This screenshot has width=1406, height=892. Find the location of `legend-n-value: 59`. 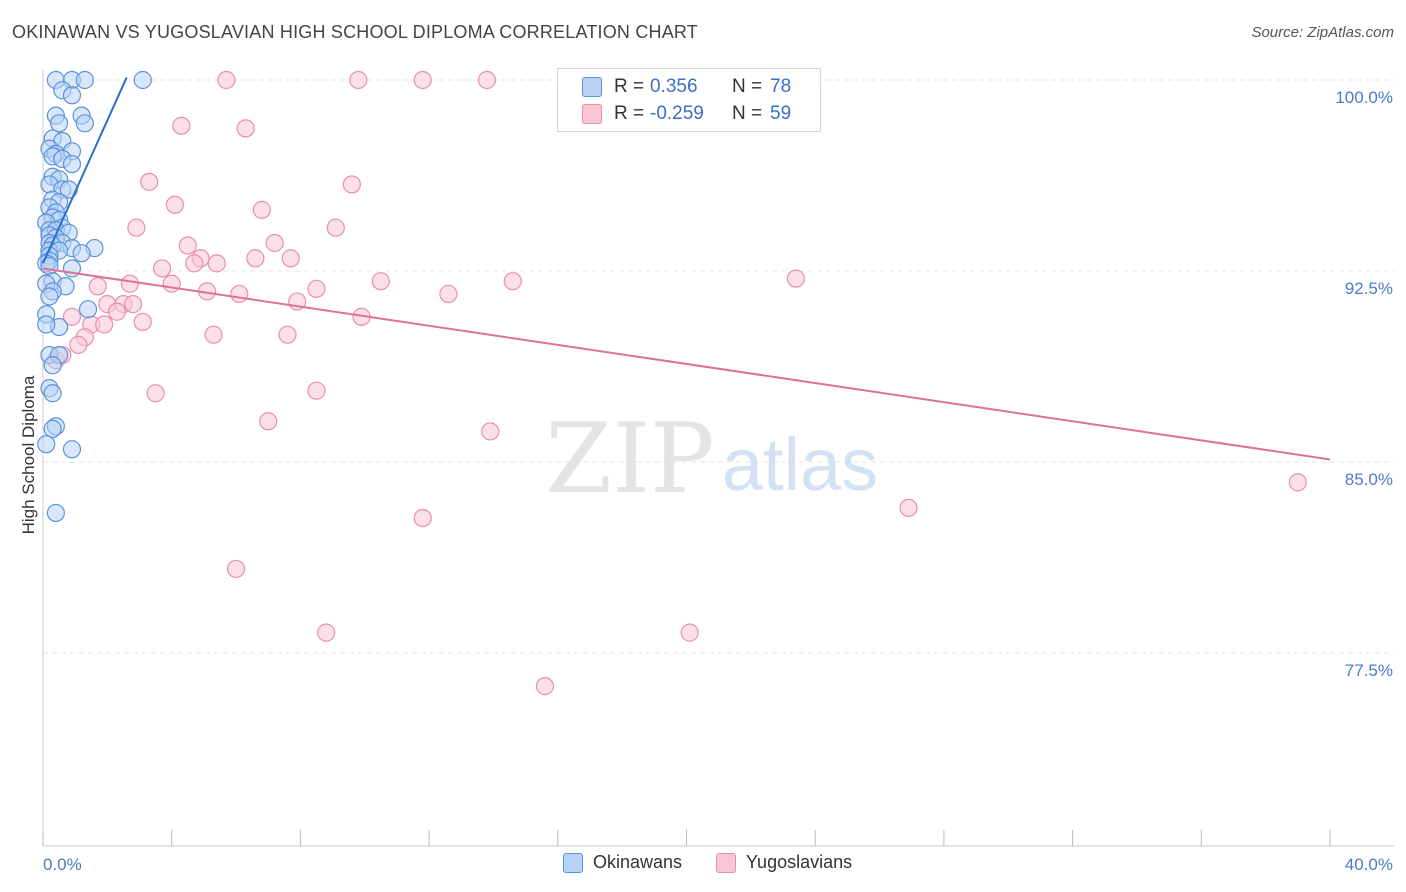

legend-n-value: 59 is located at coordinates (781, 113).